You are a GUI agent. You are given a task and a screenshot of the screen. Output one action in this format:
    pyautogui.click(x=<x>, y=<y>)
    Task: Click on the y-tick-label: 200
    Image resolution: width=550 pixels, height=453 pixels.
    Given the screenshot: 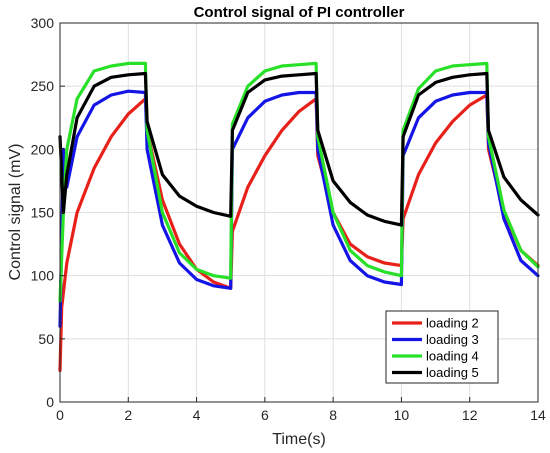 What is the action you would take?
    pyautogui.click(x=43, y=149)
    